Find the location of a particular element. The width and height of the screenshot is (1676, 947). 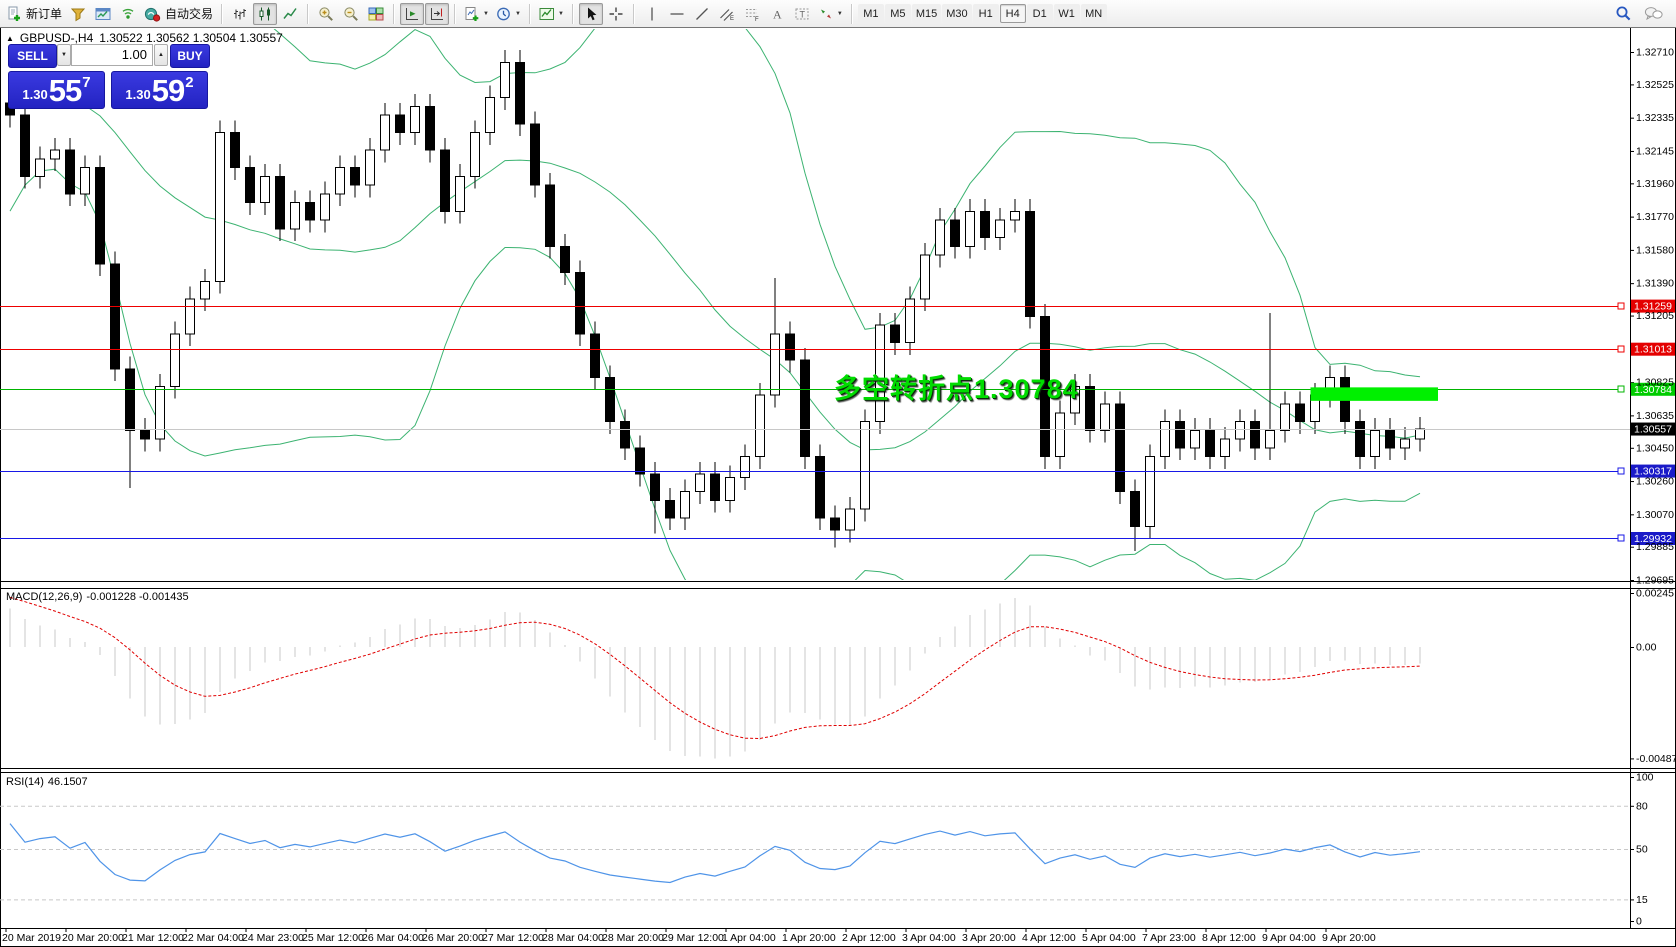

label-button: T is located at coordinates (802, 14).